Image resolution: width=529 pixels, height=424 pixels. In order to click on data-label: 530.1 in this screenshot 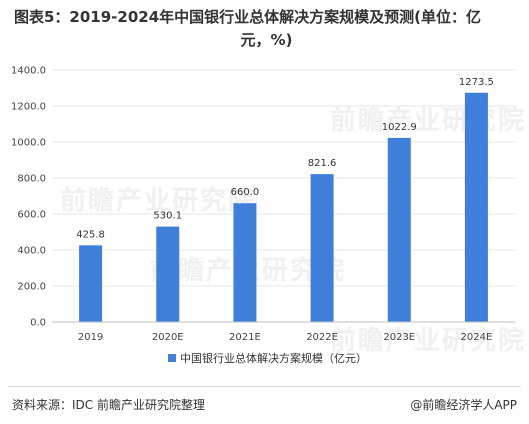, I will do `click(167, 216)`.